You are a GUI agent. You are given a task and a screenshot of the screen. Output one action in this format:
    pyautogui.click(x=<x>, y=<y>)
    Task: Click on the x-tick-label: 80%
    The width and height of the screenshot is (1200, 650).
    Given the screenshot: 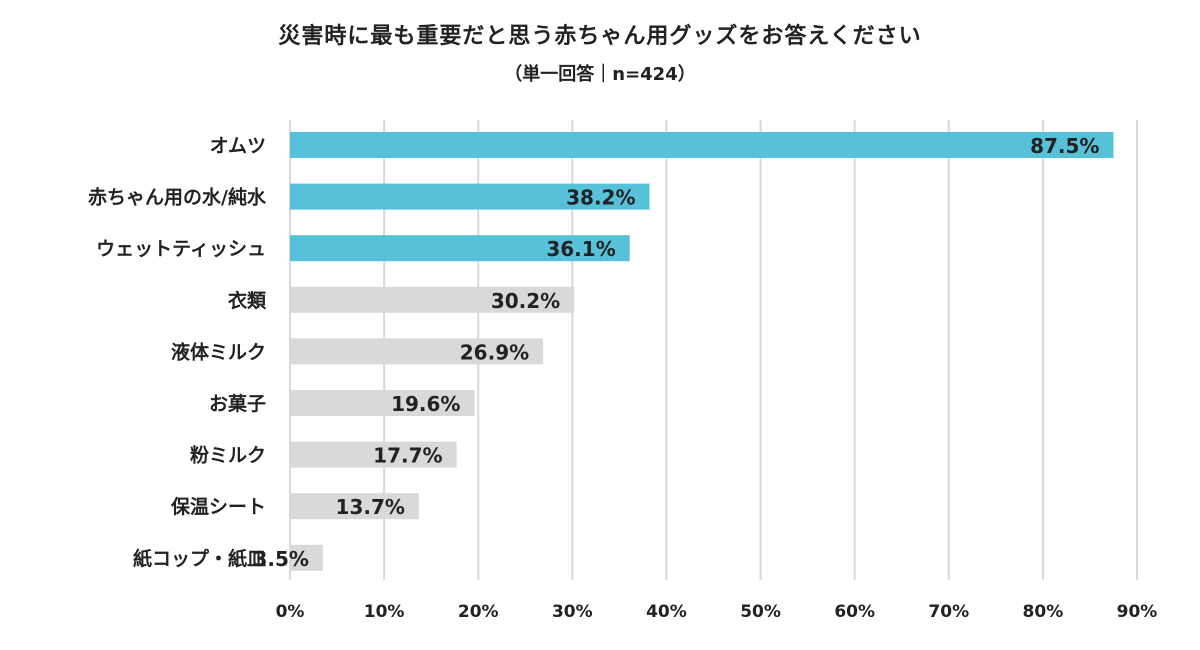 What is the action you would take?
    pyautogui.click(x=1043, y=612)
    